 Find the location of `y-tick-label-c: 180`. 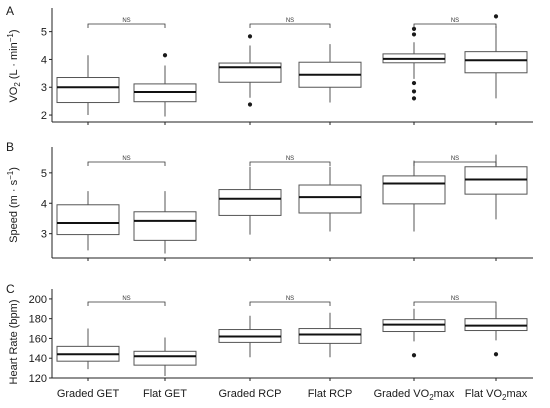

y-tick-label-c: 180 is located at coordinates (38, 320).